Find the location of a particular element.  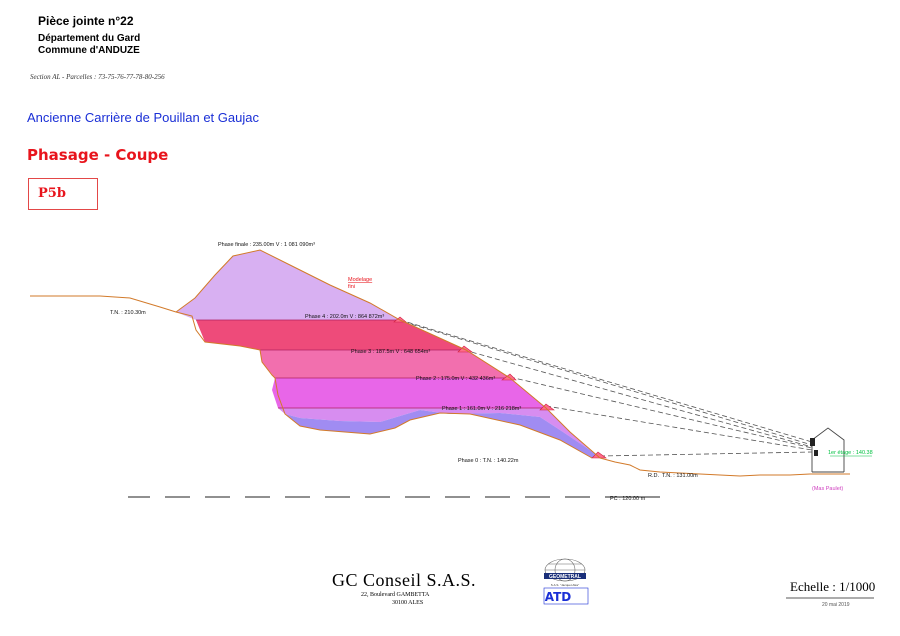

phase-1-area is located at coordinates (434, 429).